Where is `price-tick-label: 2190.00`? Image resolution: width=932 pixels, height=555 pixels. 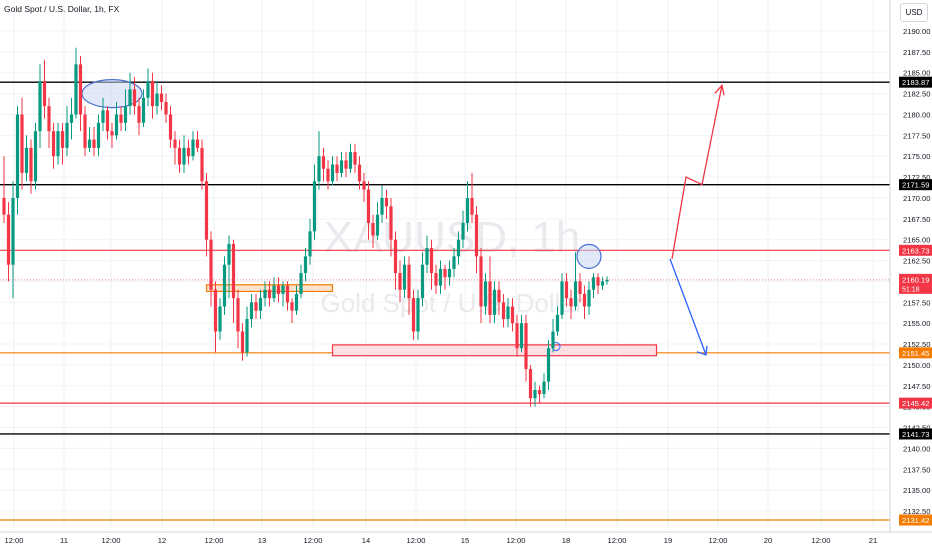 price-tick-label: 2190.00 is located at coordinates (916, 31).